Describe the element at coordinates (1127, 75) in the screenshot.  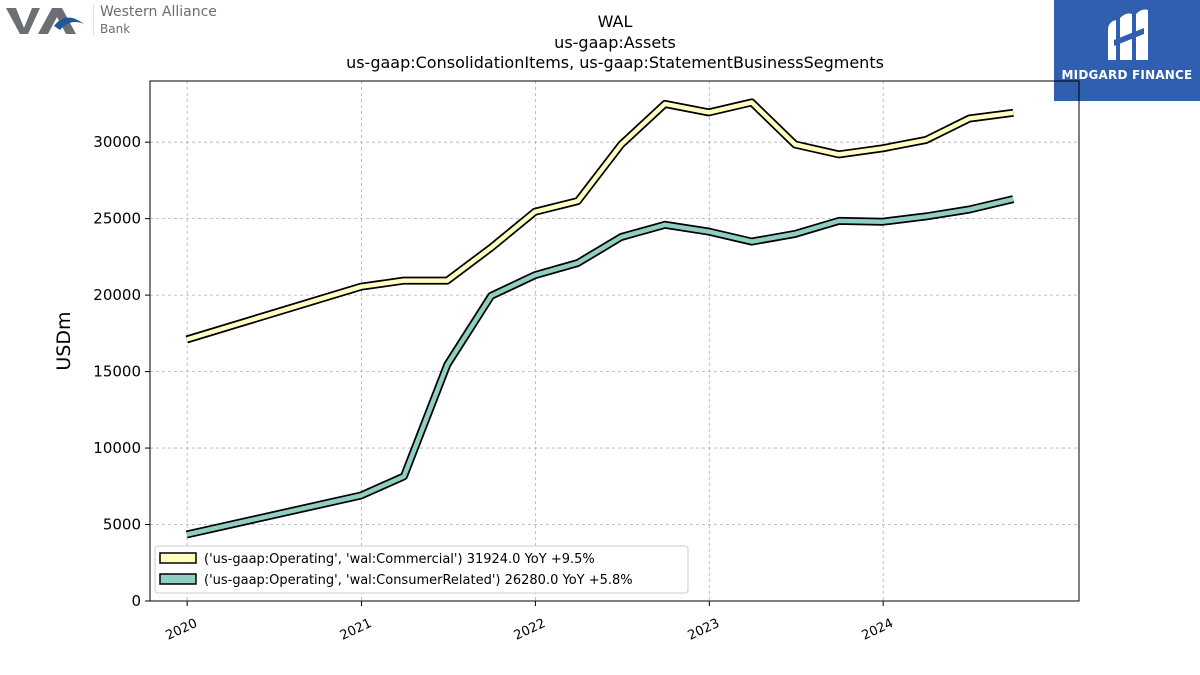
I see `brand-name: MIDGARD FINANCE` at that location.